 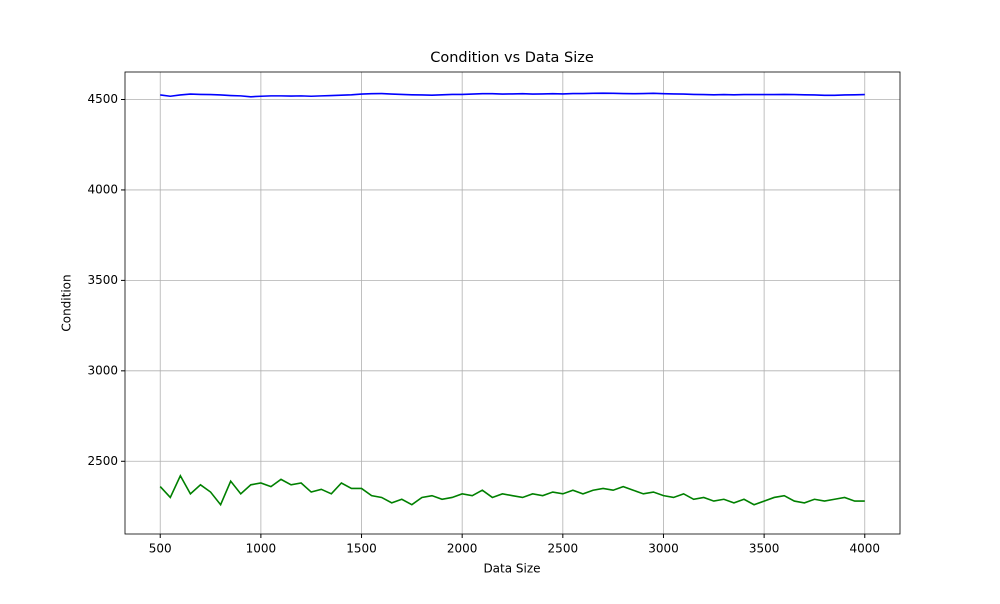 I want to click on x-tick-label: 500, so click(x=160, y=549).